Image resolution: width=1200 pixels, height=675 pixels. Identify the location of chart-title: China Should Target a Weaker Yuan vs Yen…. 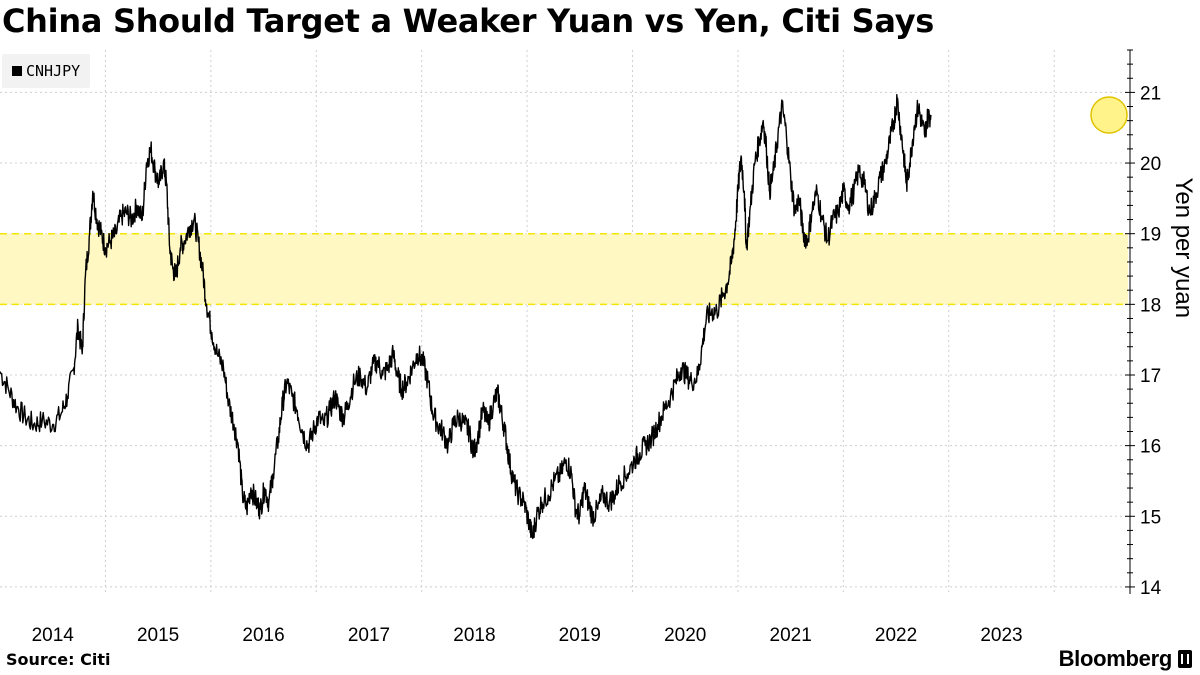
(468, 21).